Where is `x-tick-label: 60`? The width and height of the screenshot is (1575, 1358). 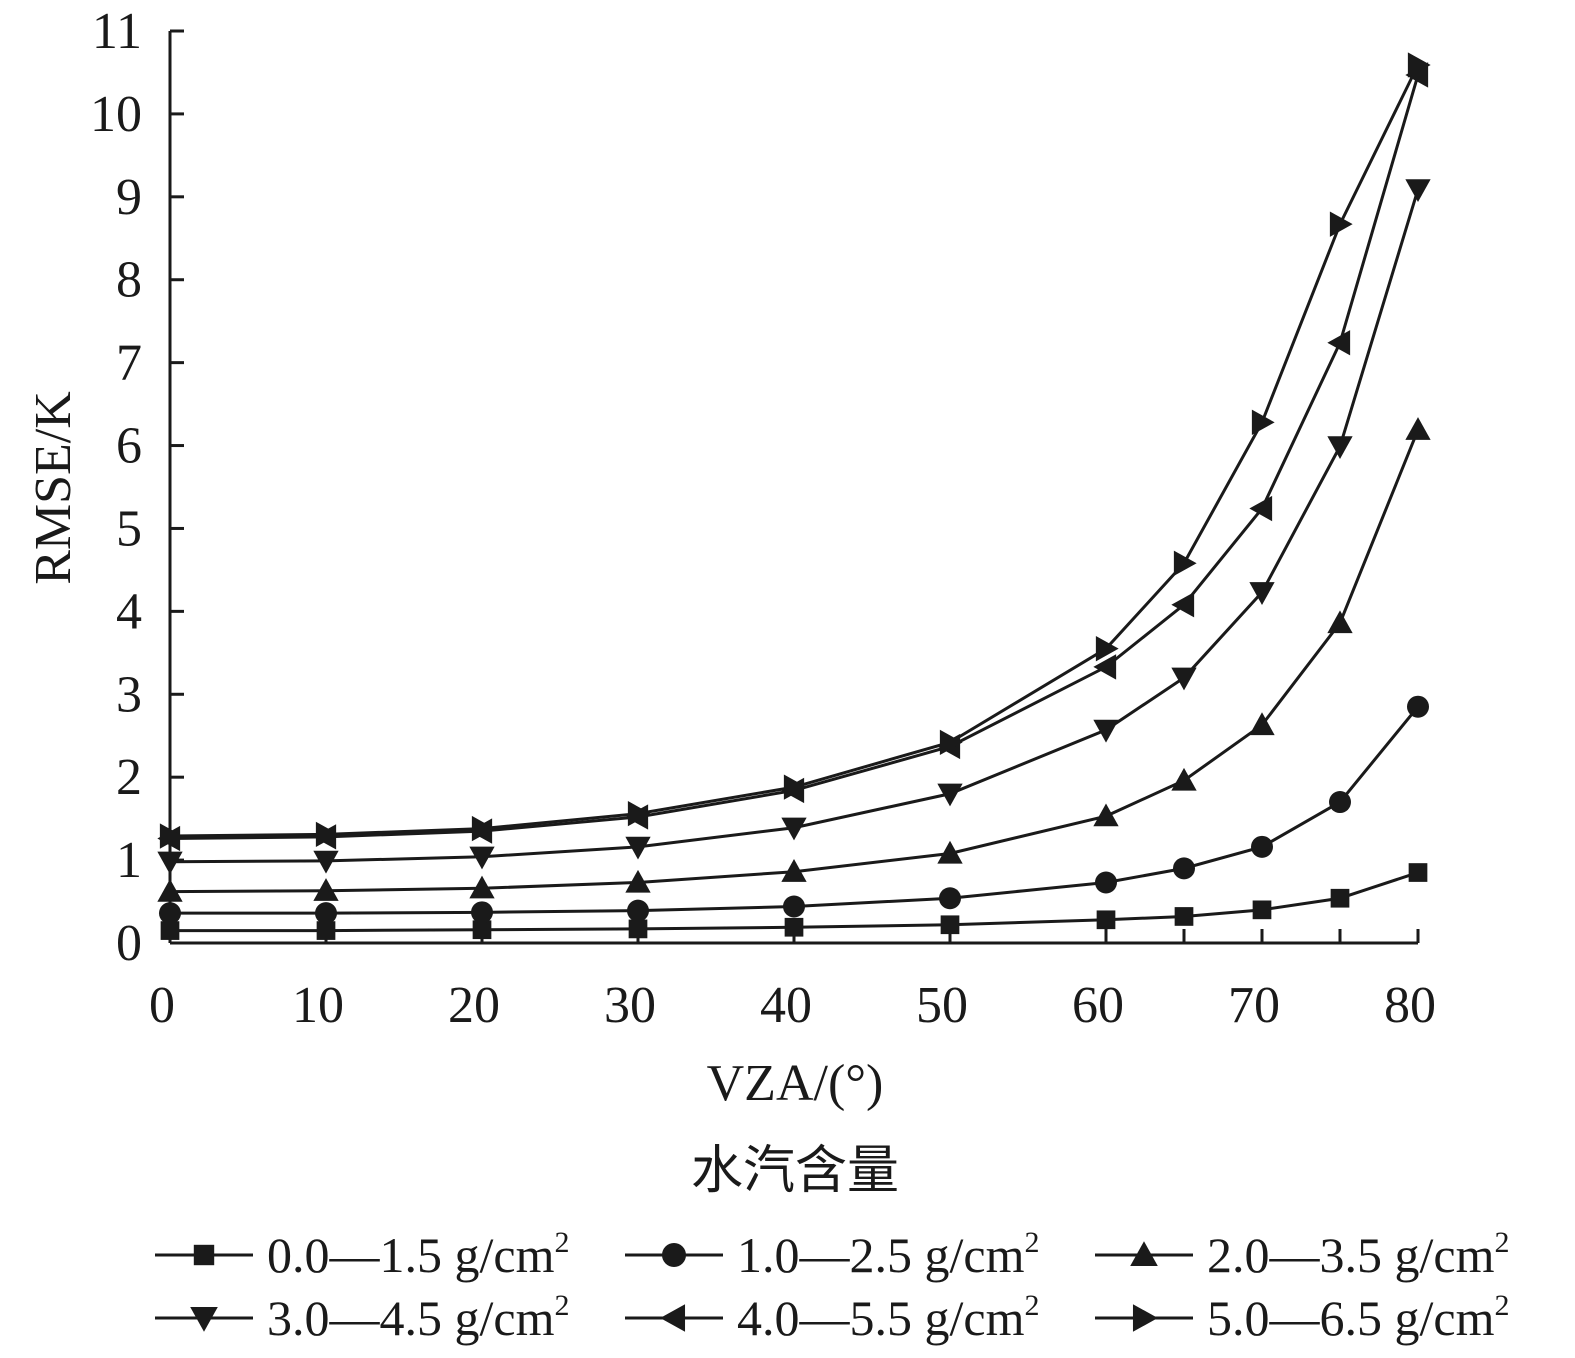 x-tick-label: 60 is located at coordinates (1098, 1005).